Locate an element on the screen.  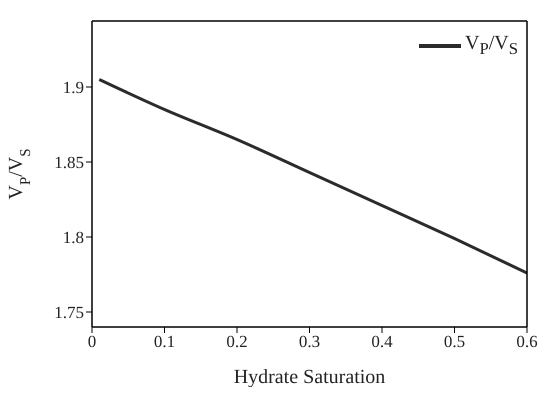
x-tick-label: 0.3 is located at coordinates (309, 342).